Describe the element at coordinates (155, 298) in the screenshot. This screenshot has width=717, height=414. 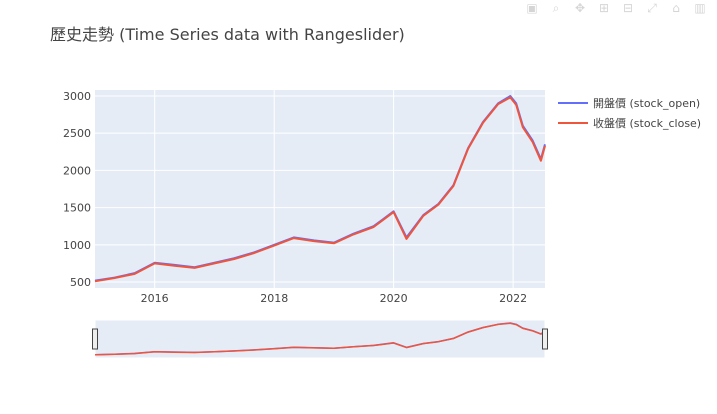
I see `x-tick-label: 2016` at that location.